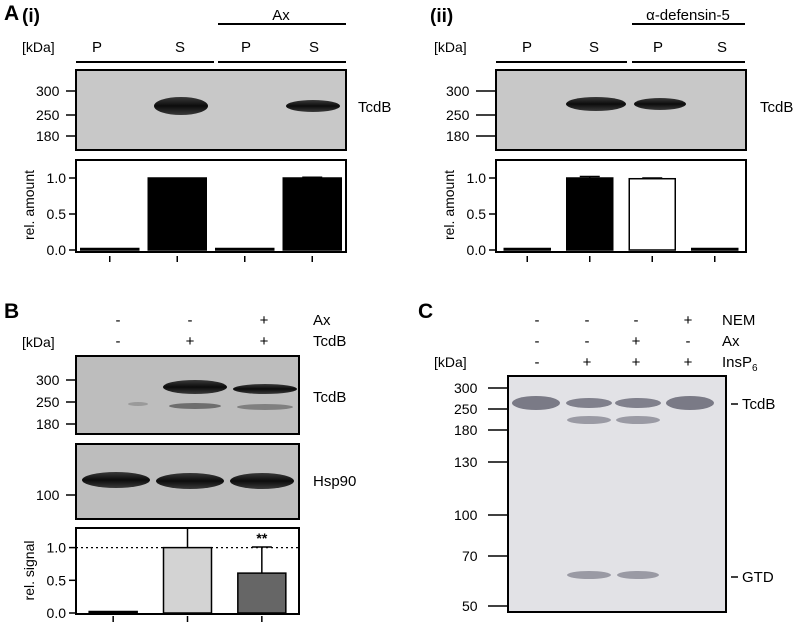 This screenshot has width=803, height=623. What do you see at coordinates (470, 606) in the screenshot?
I see `mw-marker: 50` at bounding box center [470, 606].